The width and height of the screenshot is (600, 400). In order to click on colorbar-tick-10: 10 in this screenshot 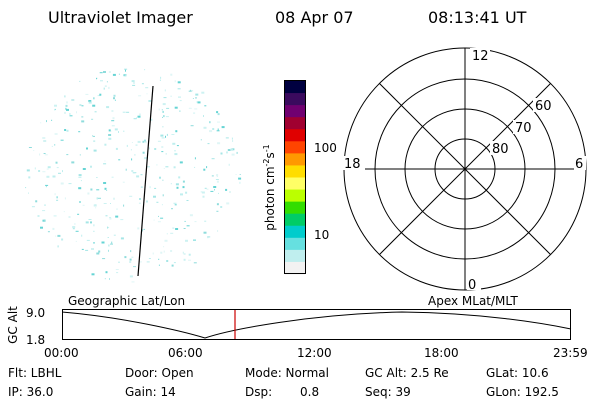, I will do `click(322, 235)`.